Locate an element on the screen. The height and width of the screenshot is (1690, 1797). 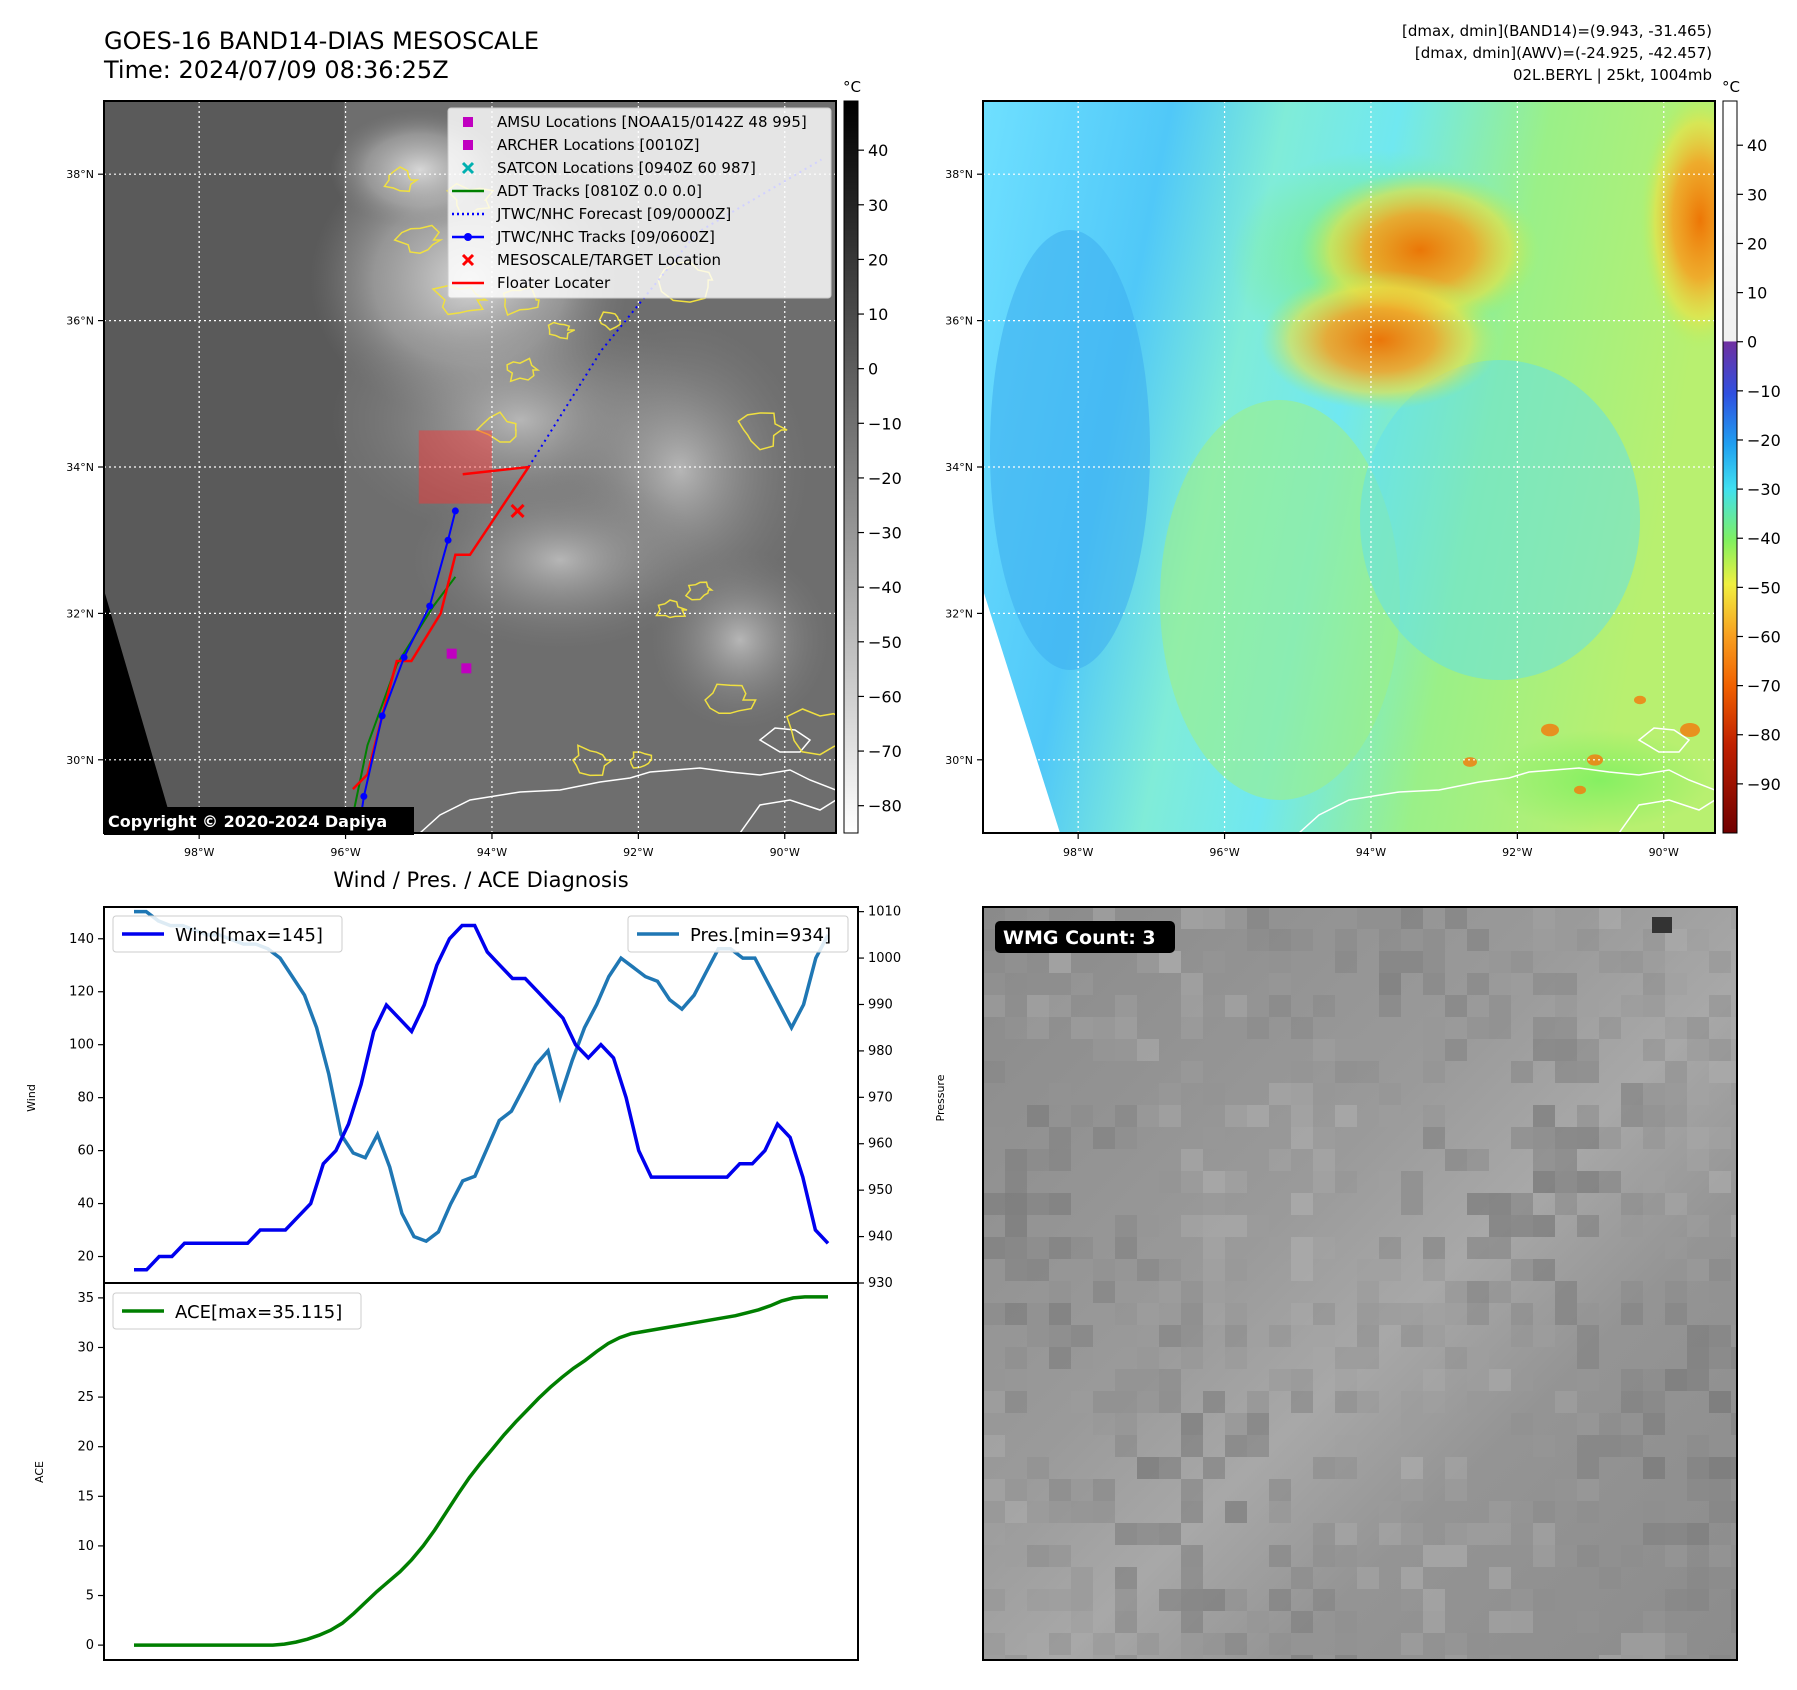
wind-tick-label: 100 is located at coordinates (81, 1045).